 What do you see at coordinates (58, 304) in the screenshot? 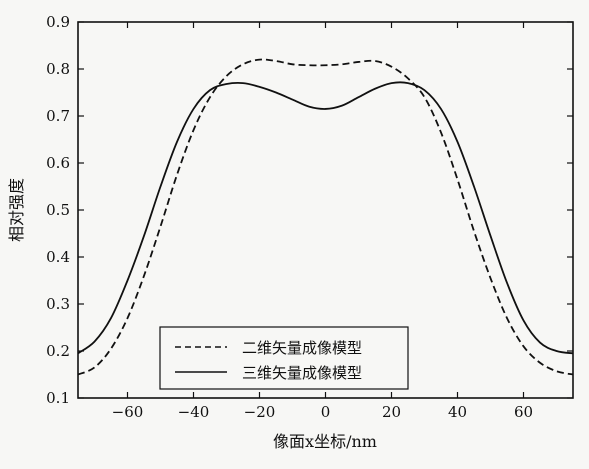
I see `y-tick-label: 0.3` at bounding box center [58, 304].